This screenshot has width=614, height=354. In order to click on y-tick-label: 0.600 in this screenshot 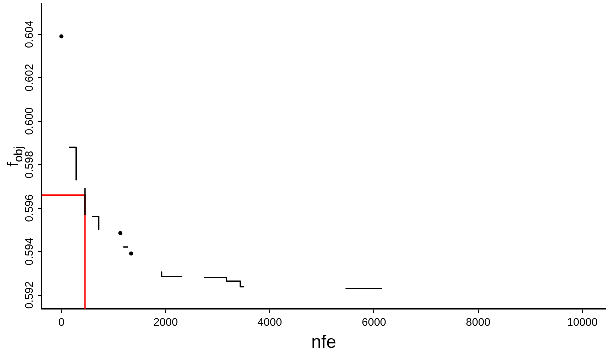, I will do `click(30, 122)`.